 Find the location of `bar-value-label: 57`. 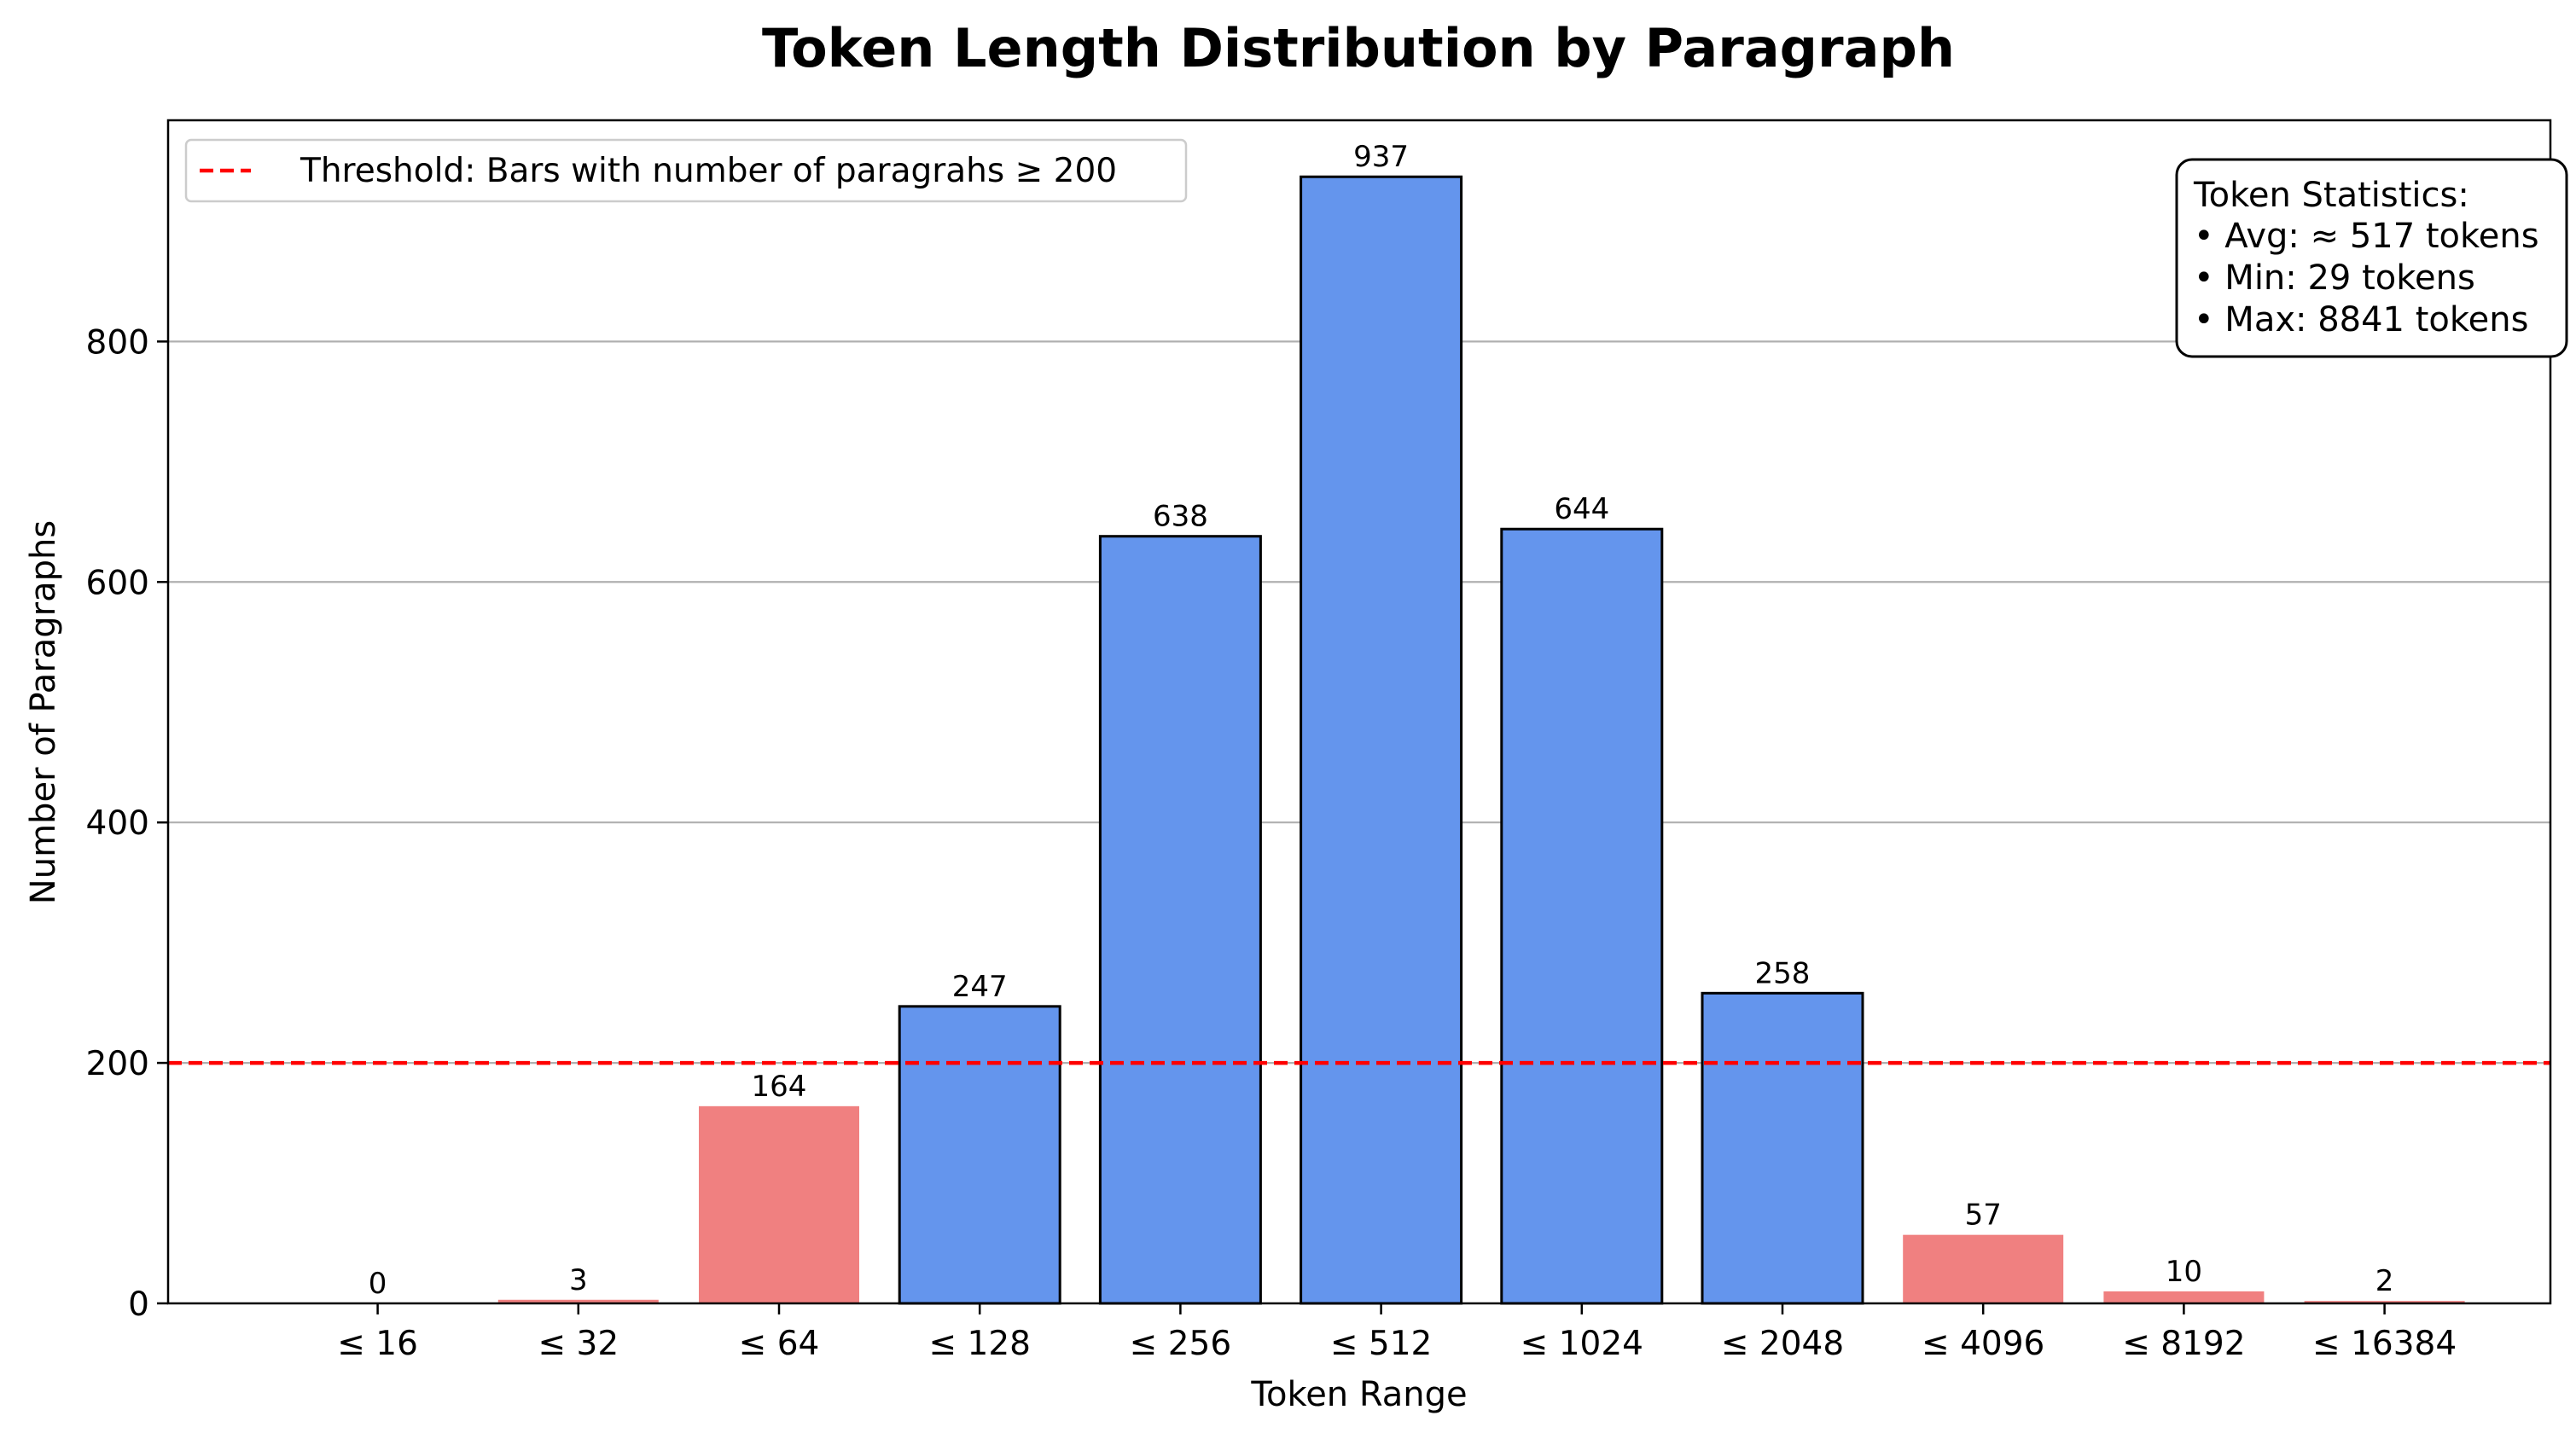

bar-value-label: 57 is located at coordinates (1983, 1215).